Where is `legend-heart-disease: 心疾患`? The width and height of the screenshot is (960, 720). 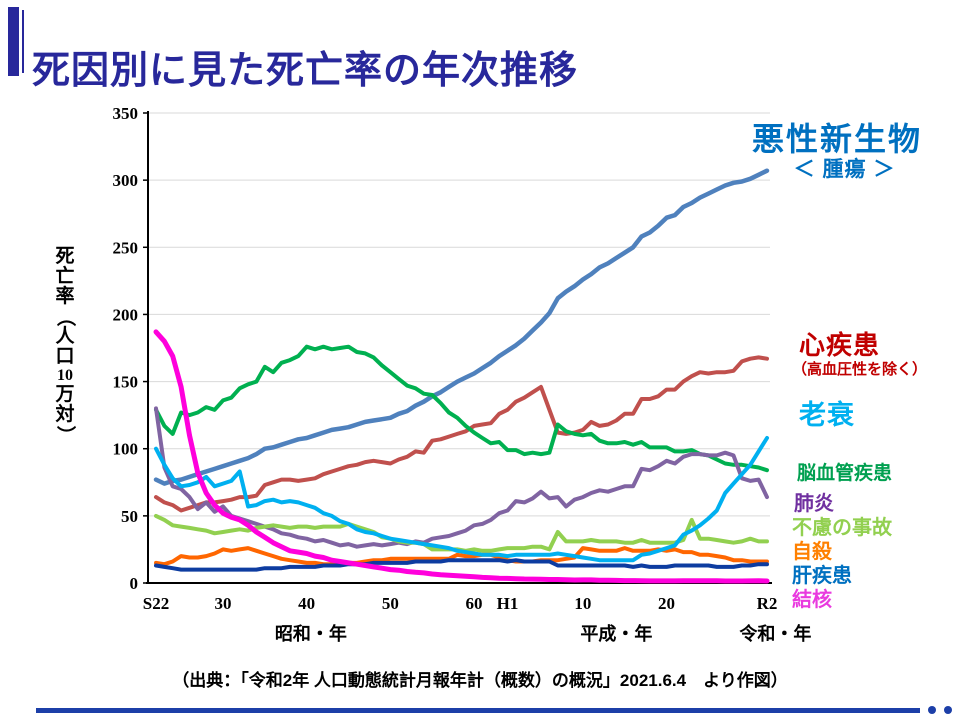 legend-heart-disease: 心疾患 is located at coordinates (840, 345).